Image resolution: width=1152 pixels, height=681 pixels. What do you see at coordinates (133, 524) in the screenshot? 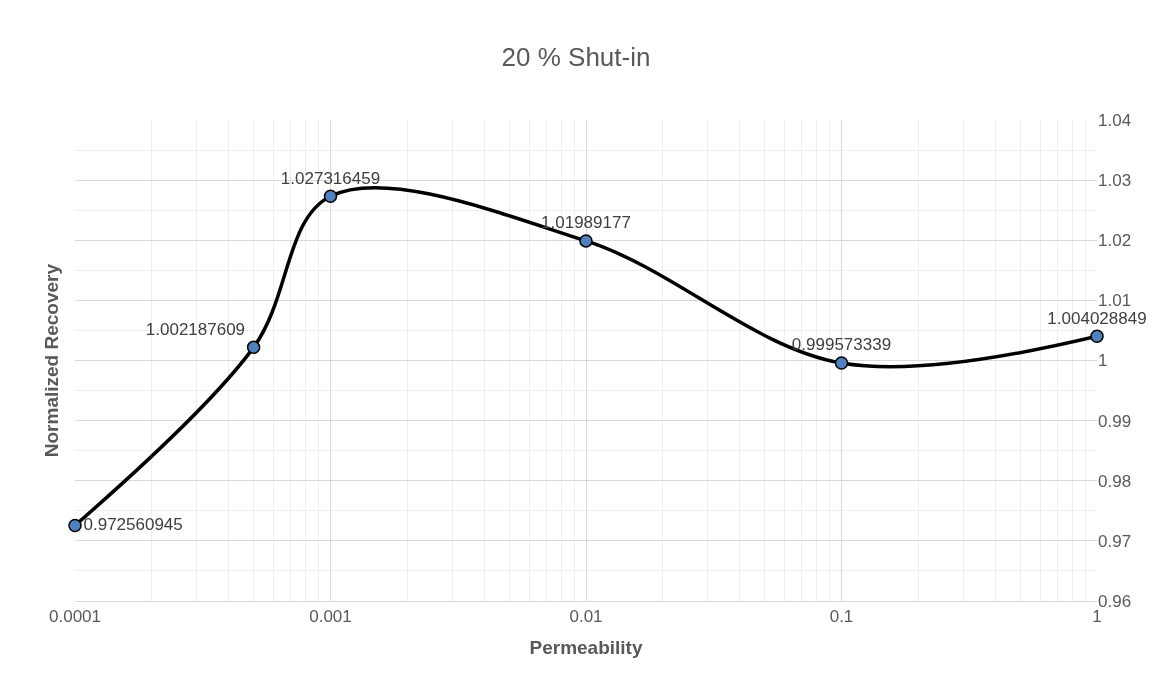
I see `data-label: 0.972560945` at bounding box center [133, 524].